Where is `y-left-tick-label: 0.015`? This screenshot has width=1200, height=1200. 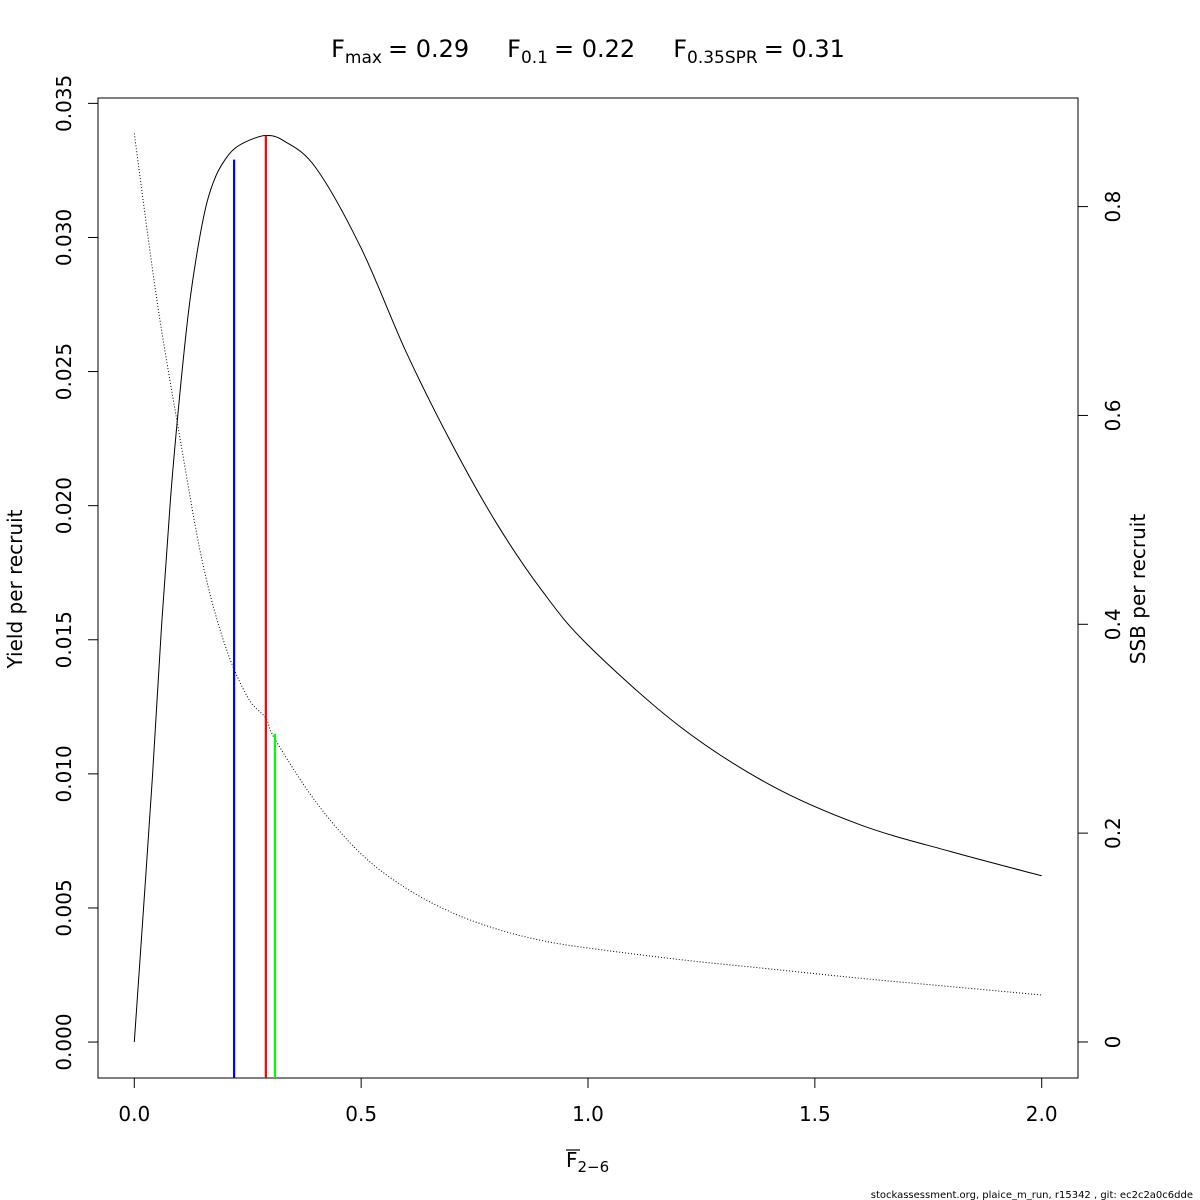 y-left-tick-label: 0.015 is located at coordinates (64, 639).